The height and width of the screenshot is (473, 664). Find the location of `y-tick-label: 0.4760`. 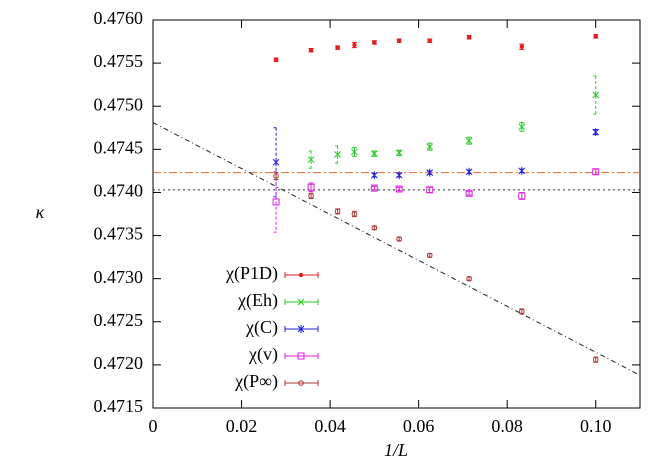

y-tick-label: 0.4760 is located at coordinates (119, 18).